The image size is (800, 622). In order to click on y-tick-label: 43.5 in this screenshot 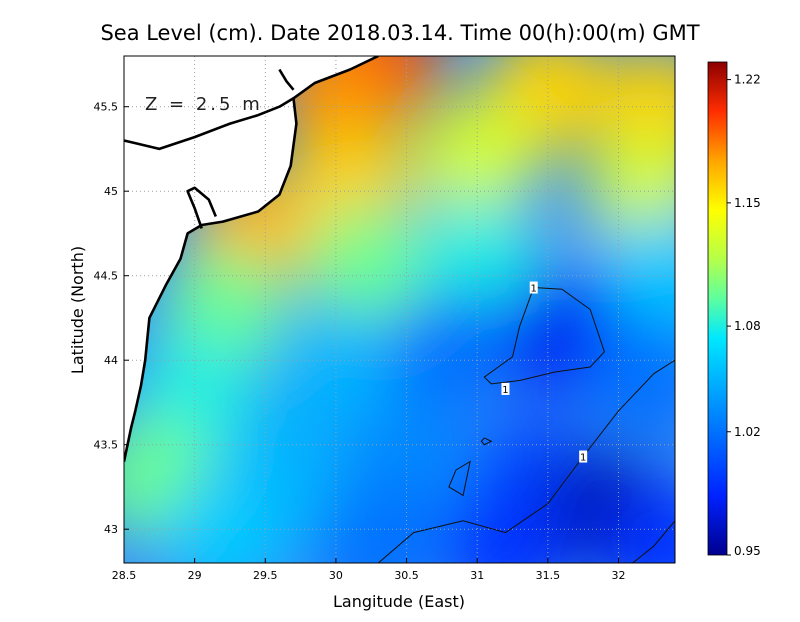, I will do `click(106, 445)`.